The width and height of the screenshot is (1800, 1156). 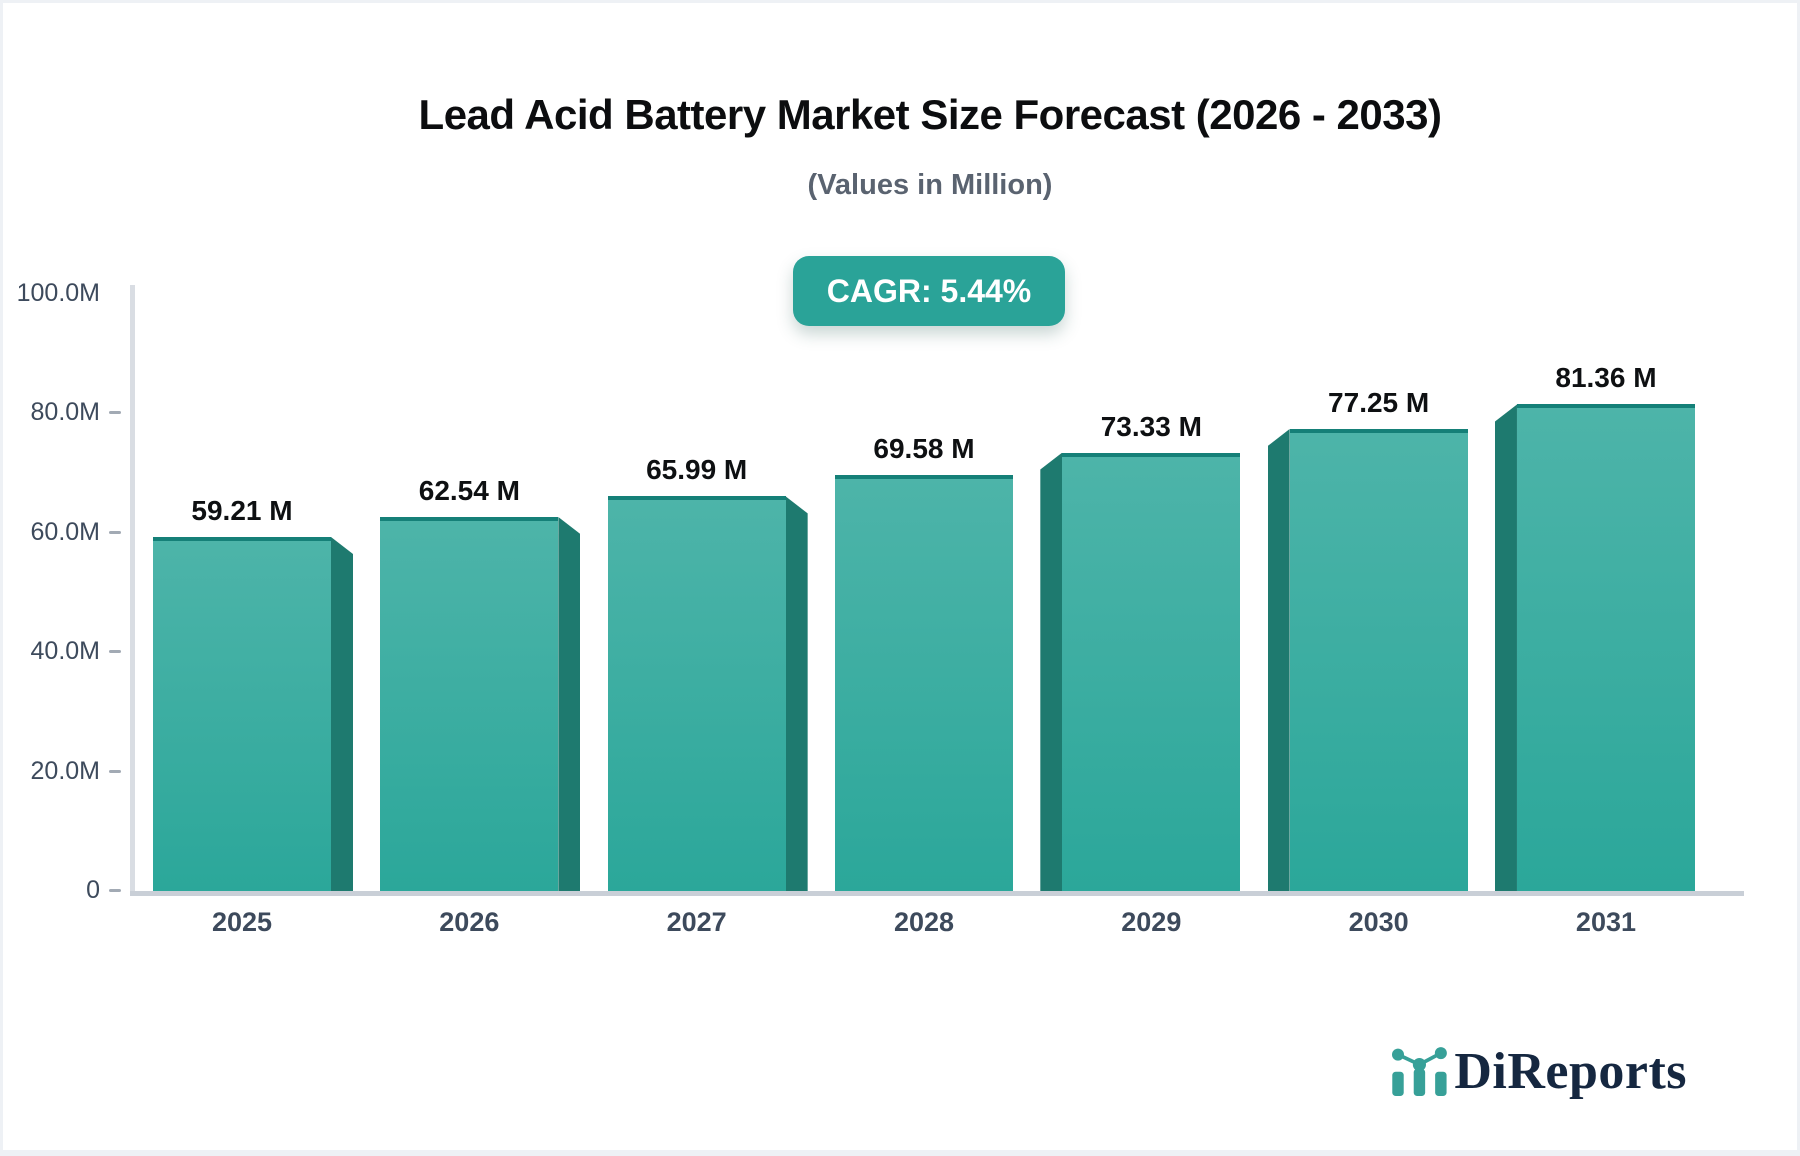 I want to click on x-axis-label: 2028, so click(x=924, y=922).